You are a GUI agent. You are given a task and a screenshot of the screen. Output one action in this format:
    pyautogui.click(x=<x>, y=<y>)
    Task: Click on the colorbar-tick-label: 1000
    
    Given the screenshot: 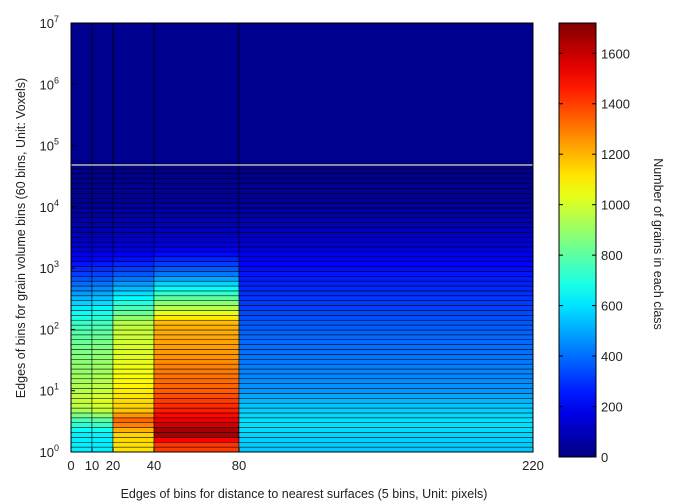 What is the action you would take?
    pyautogui.click(x=615, y=205)
    